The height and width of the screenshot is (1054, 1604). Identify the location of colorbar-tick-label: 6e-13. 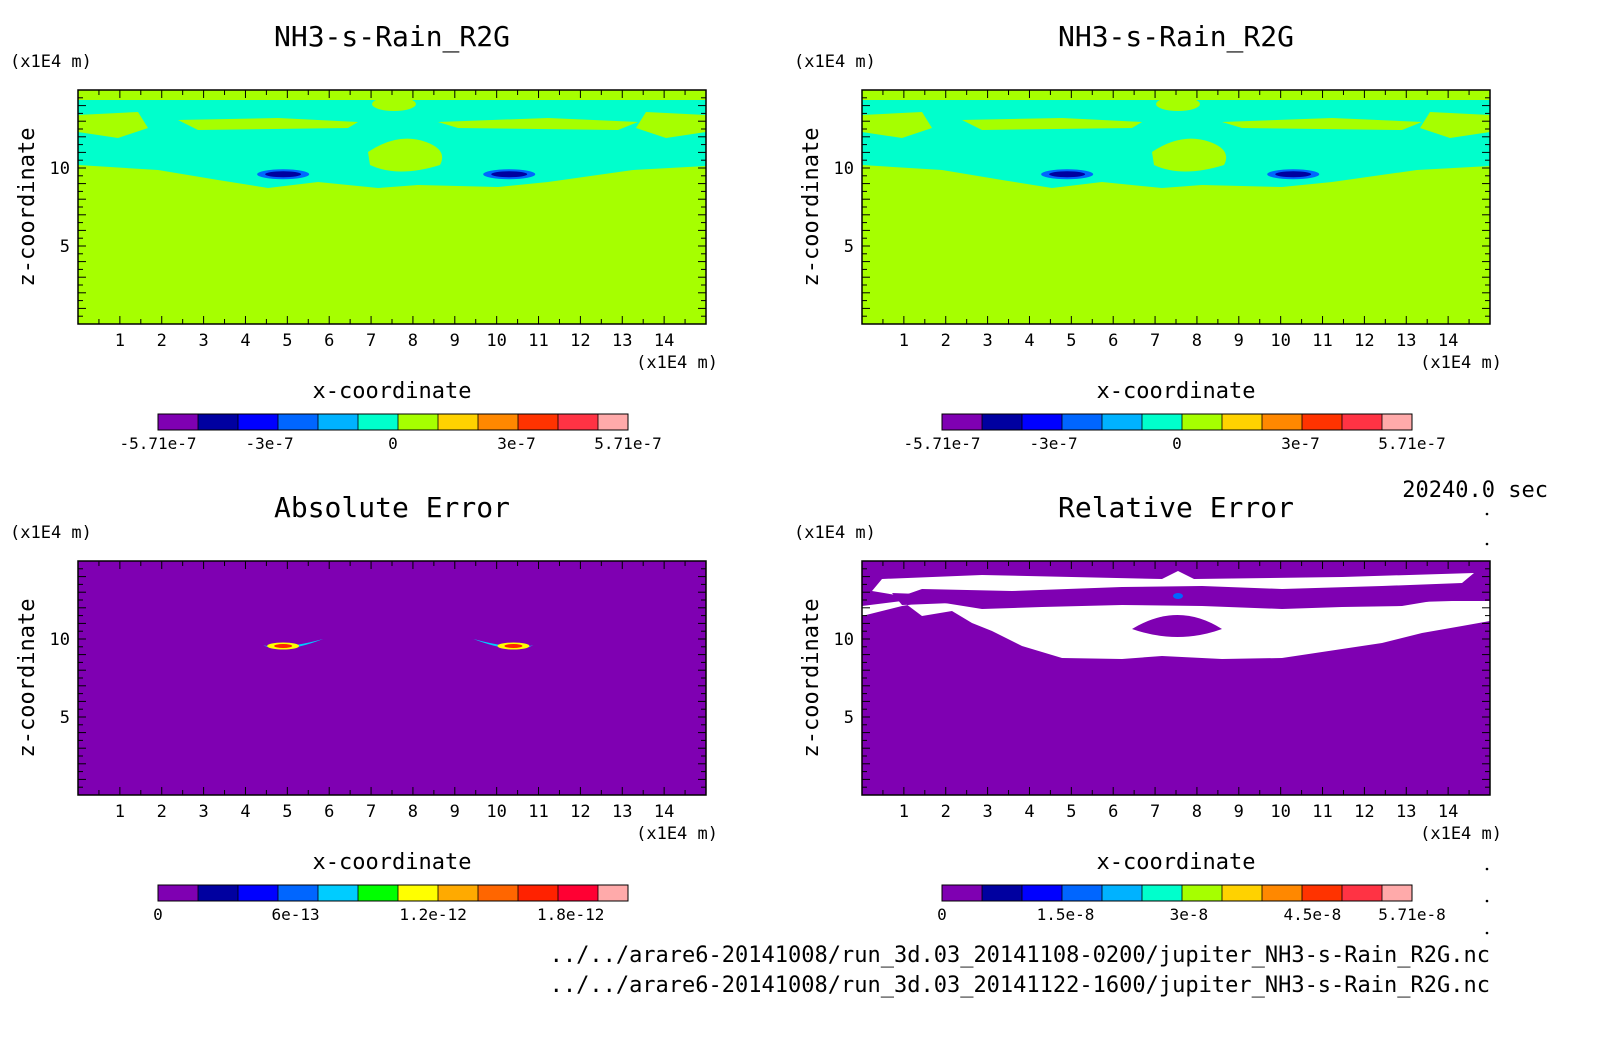
(295, 914).